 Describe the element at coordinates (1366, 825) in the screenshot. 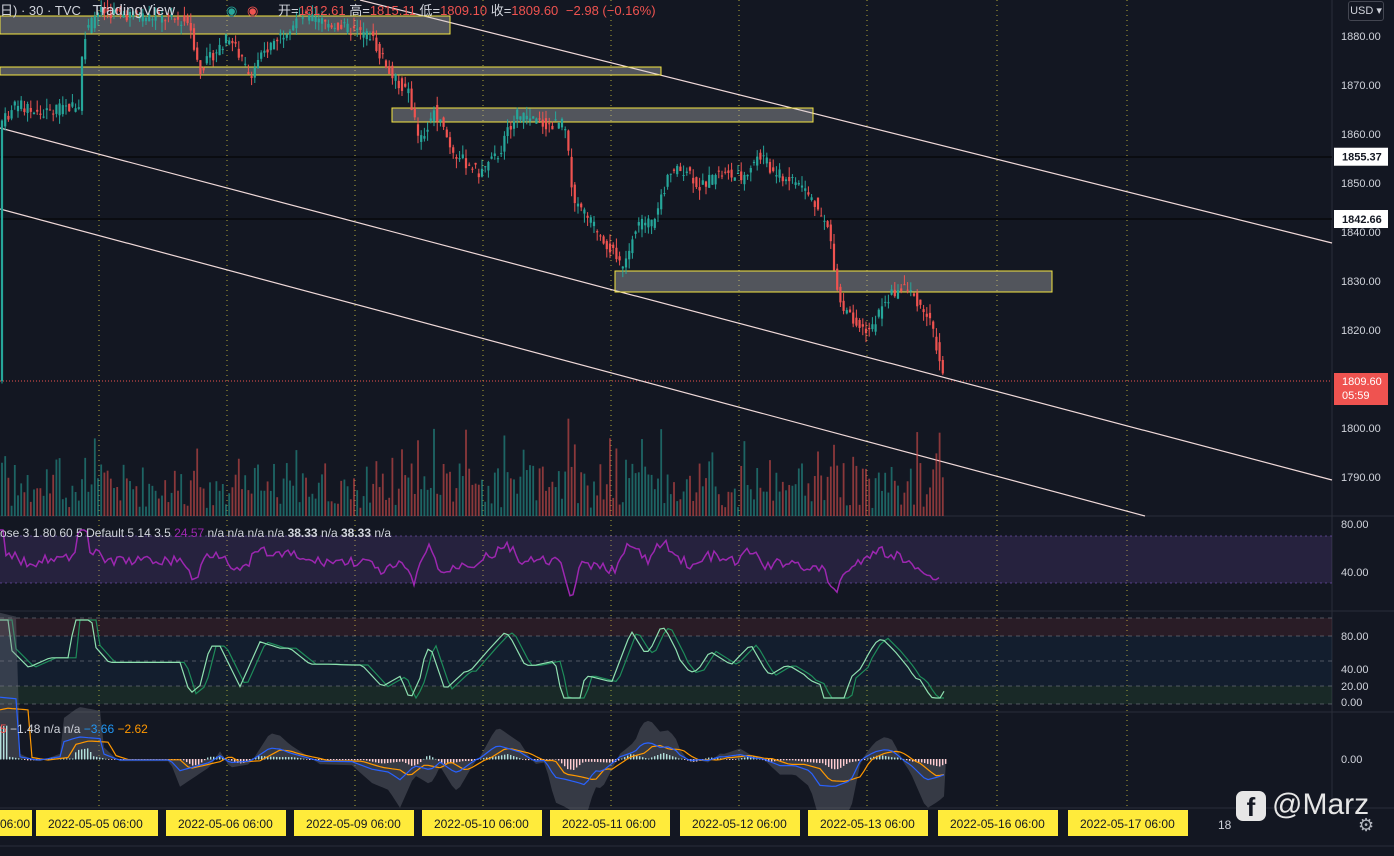

I see `gear-icon: ⚙` at that location.